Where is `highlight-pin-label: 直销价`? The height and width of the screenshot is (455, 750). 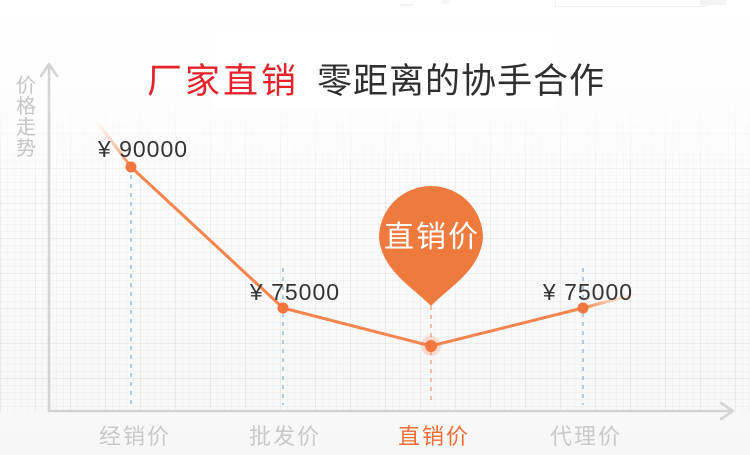
highlight-pin-label: 直销价 is located at coordinates (432, 237).